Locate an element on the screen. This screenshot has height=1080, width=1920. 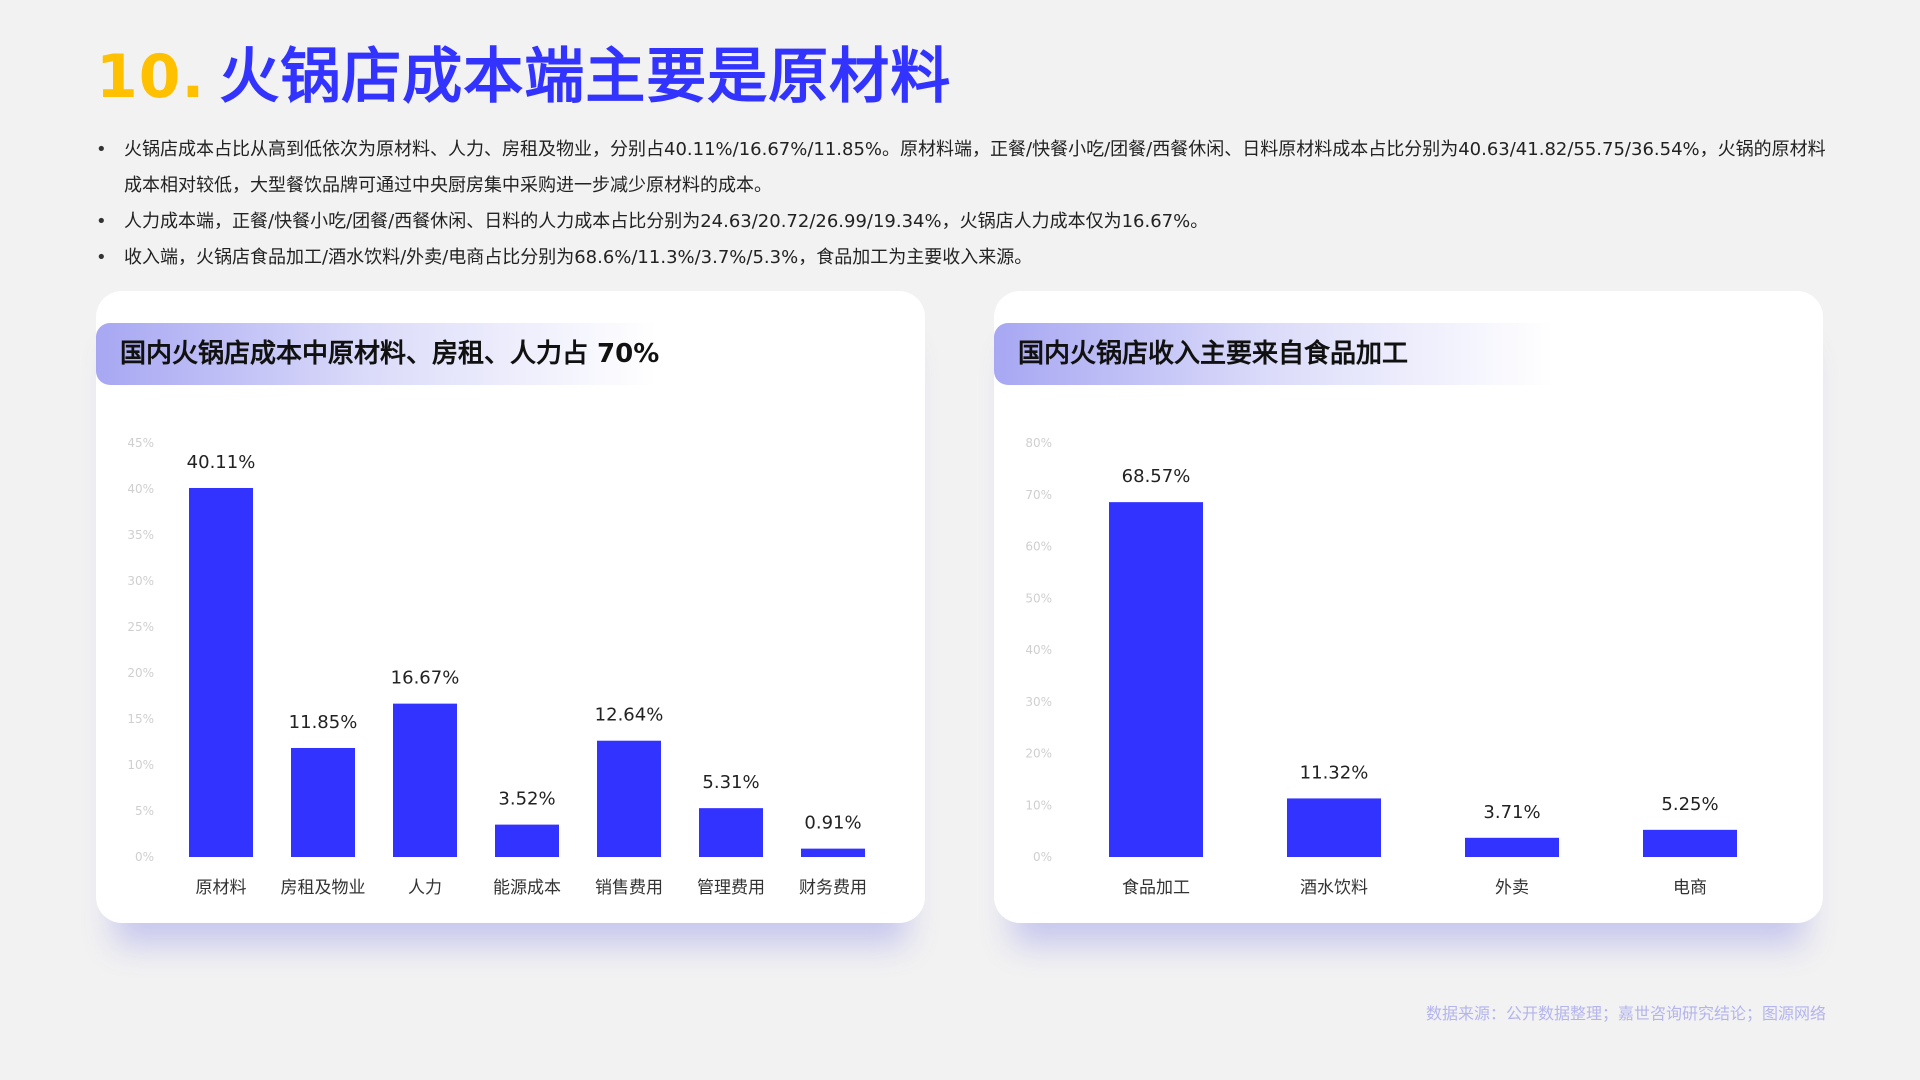
y-tick-label: 50% is located at coordinates (1038, 598).